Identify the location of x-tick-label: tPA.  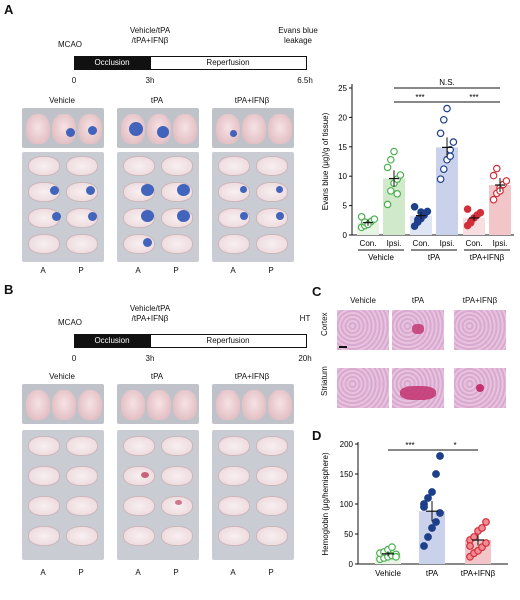
(432, 573).